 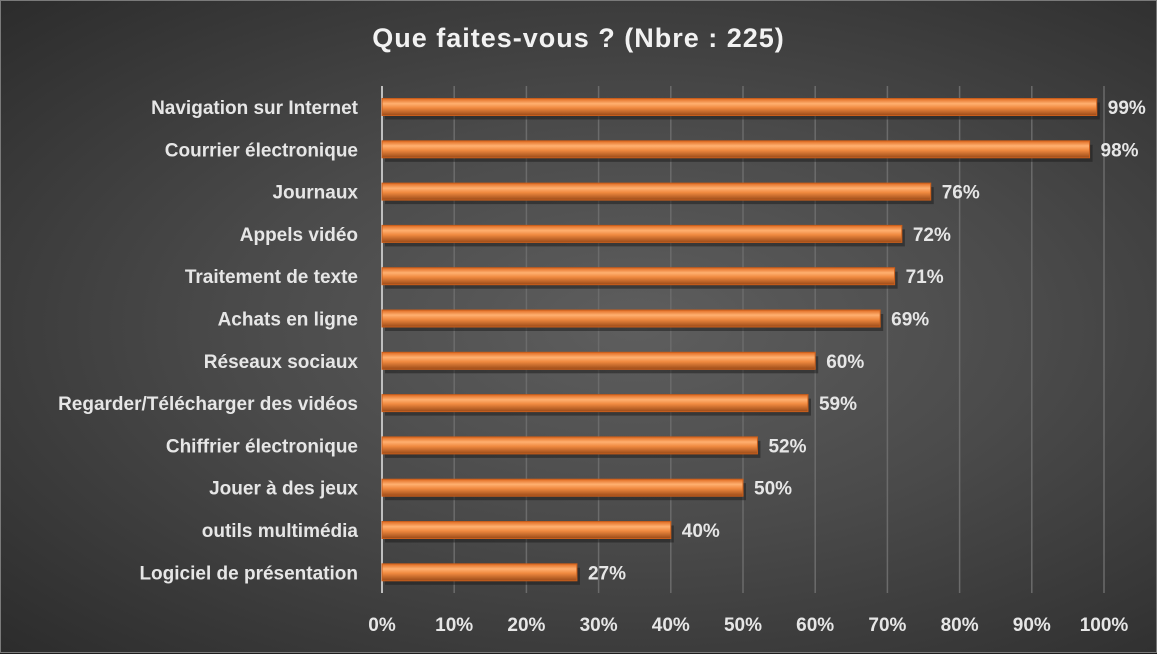 I want to click on x-tick-label: 0%, so click(x=382, y=625).